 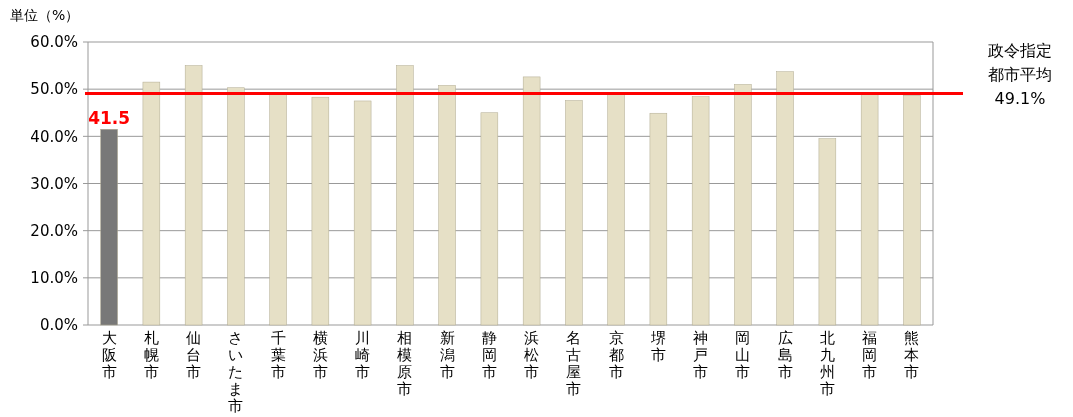 I want to click on x-tick-label: 札幌市, so click(x=151, y=355).